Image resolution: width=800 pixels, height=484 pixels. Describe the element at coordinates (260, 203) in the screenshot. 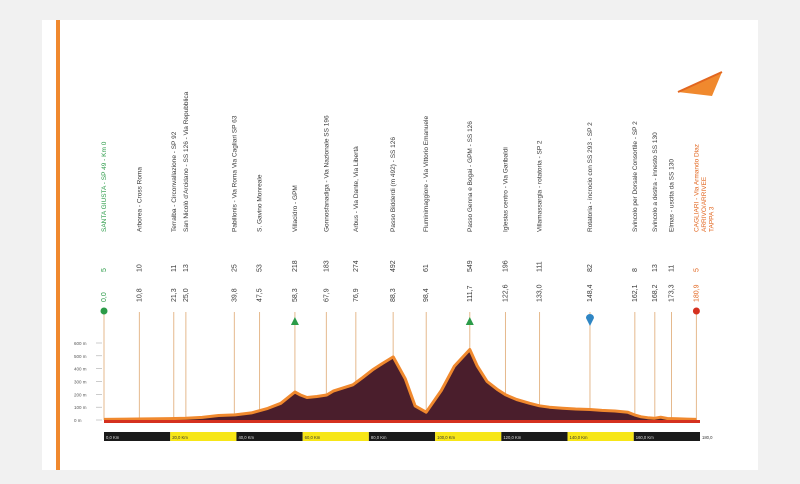

I see `waypoint-name: S. Gavino Monreale` at that location.